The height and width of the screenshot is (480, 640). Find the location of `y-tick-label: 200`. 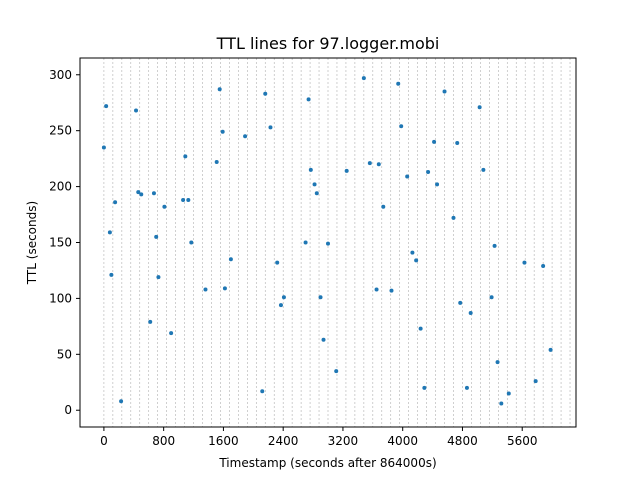

y-tick-label: 200 is located at coordinates (60, 187).